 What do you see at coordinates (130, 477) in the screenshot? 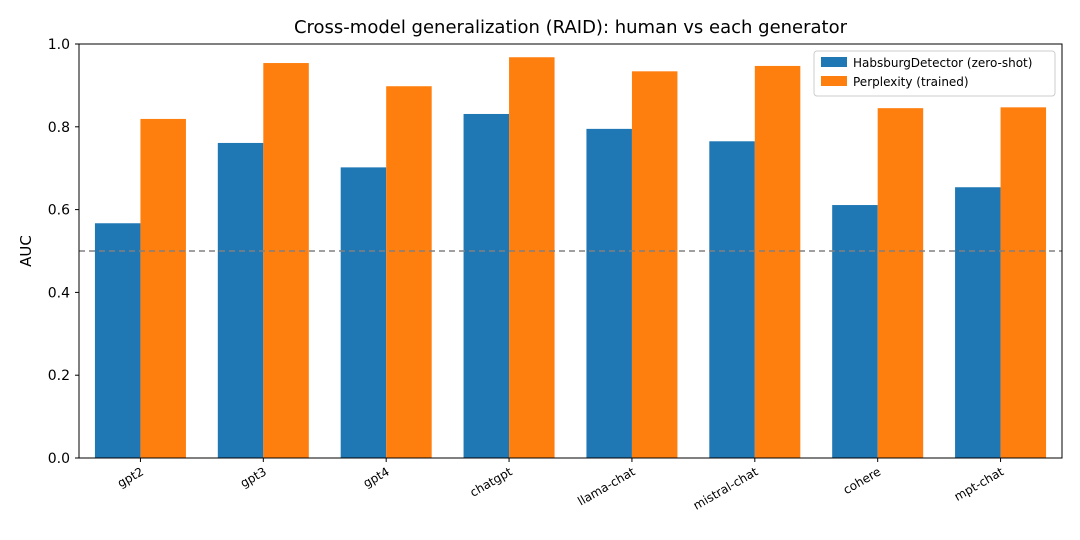
I see `x-tick-label-gpt2: gpt2` at bounding box center [130, 477].